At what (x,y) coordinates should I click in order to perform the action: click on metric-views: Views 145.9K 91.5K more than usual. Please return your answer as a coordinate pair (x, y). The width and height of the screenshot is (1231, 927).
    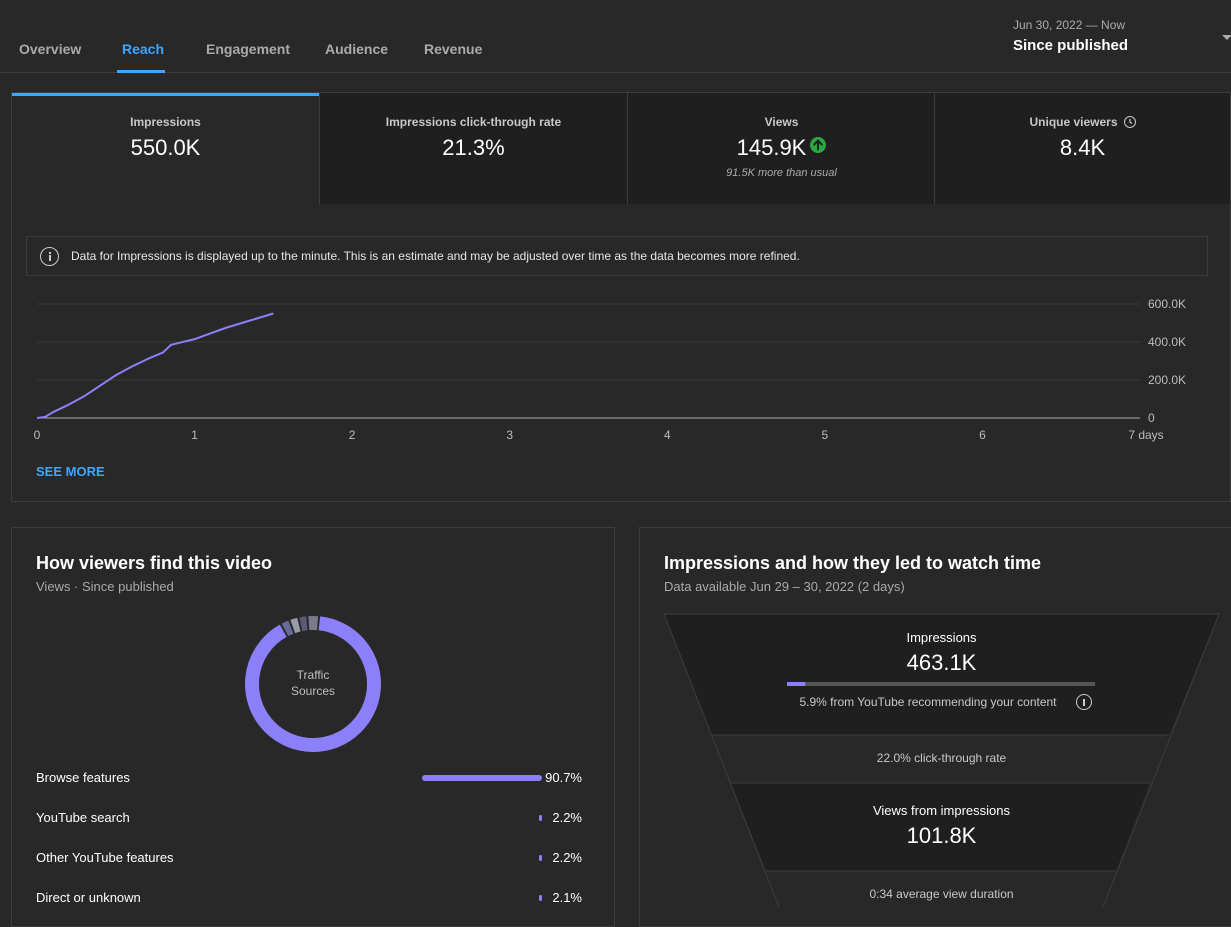
    Looking at the image, I should click on (781, 148).